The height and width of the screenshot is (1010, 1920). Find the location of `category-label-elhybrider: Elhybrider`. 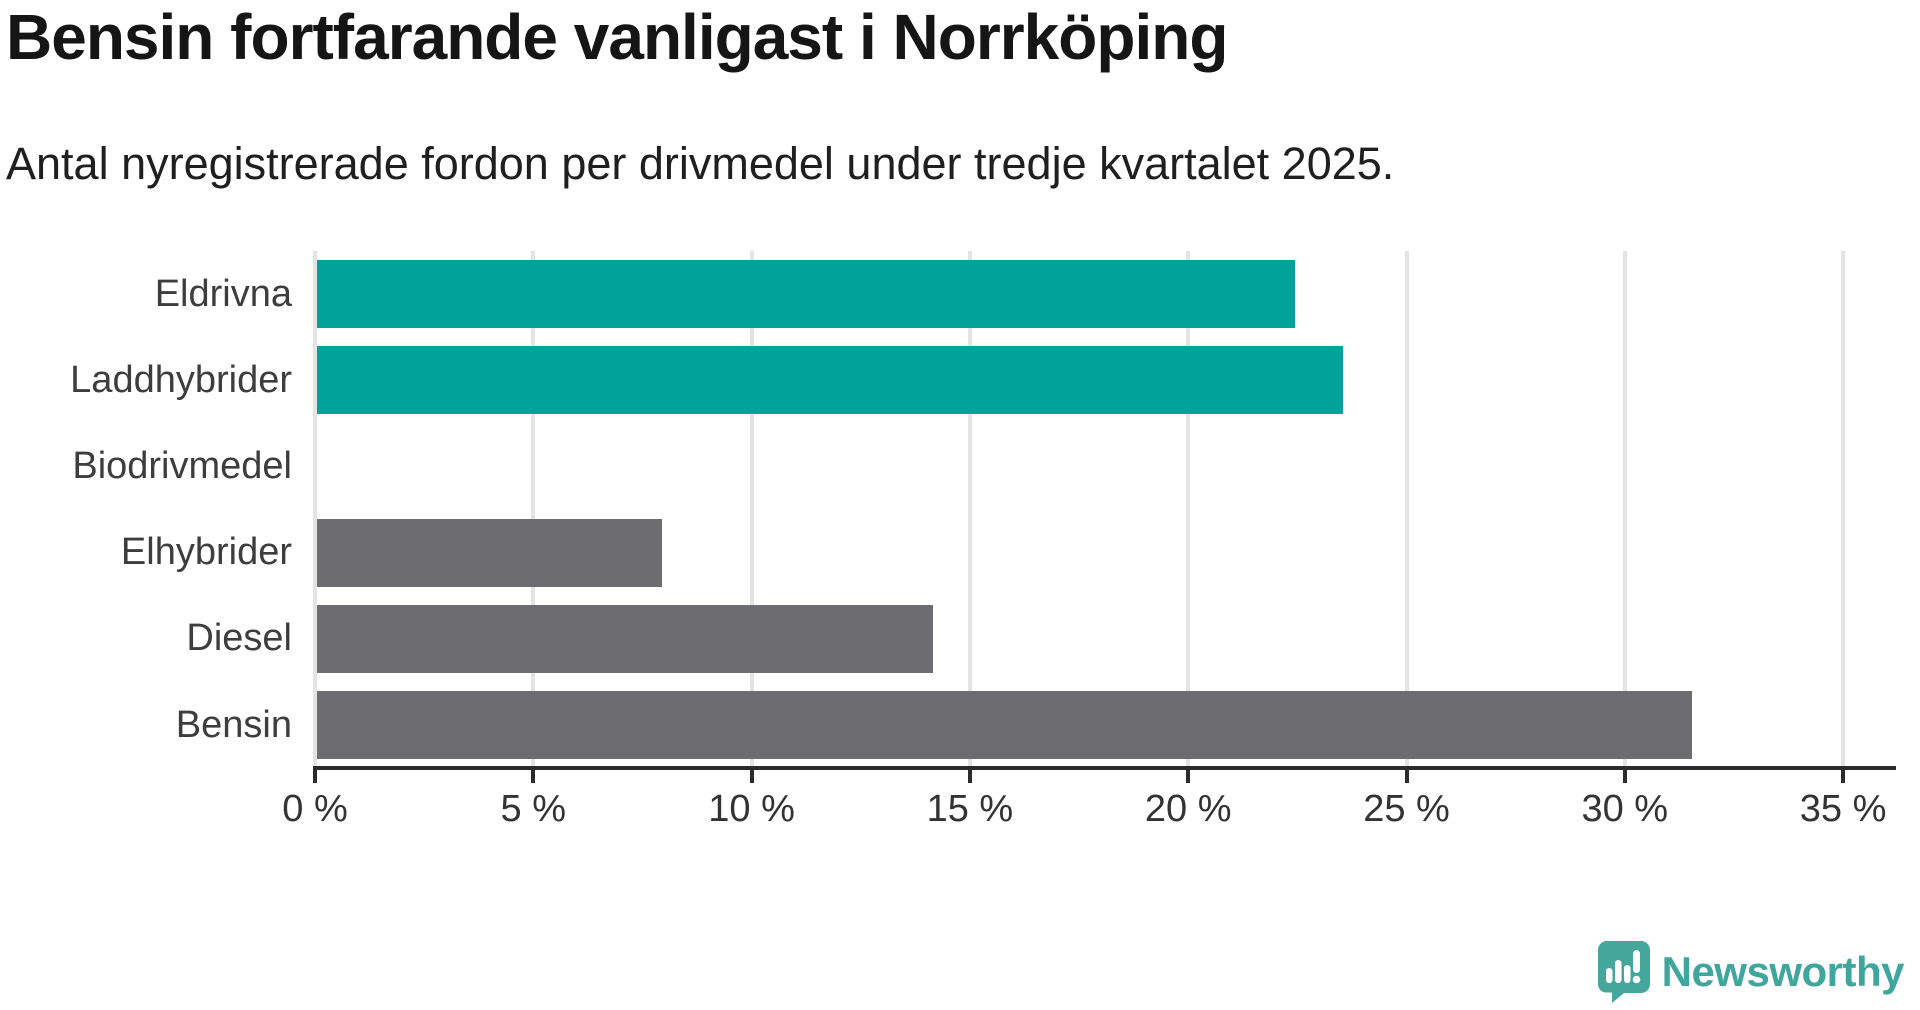

category-label-elhybrider: Elhybrider is located at coordinates (206, 552).